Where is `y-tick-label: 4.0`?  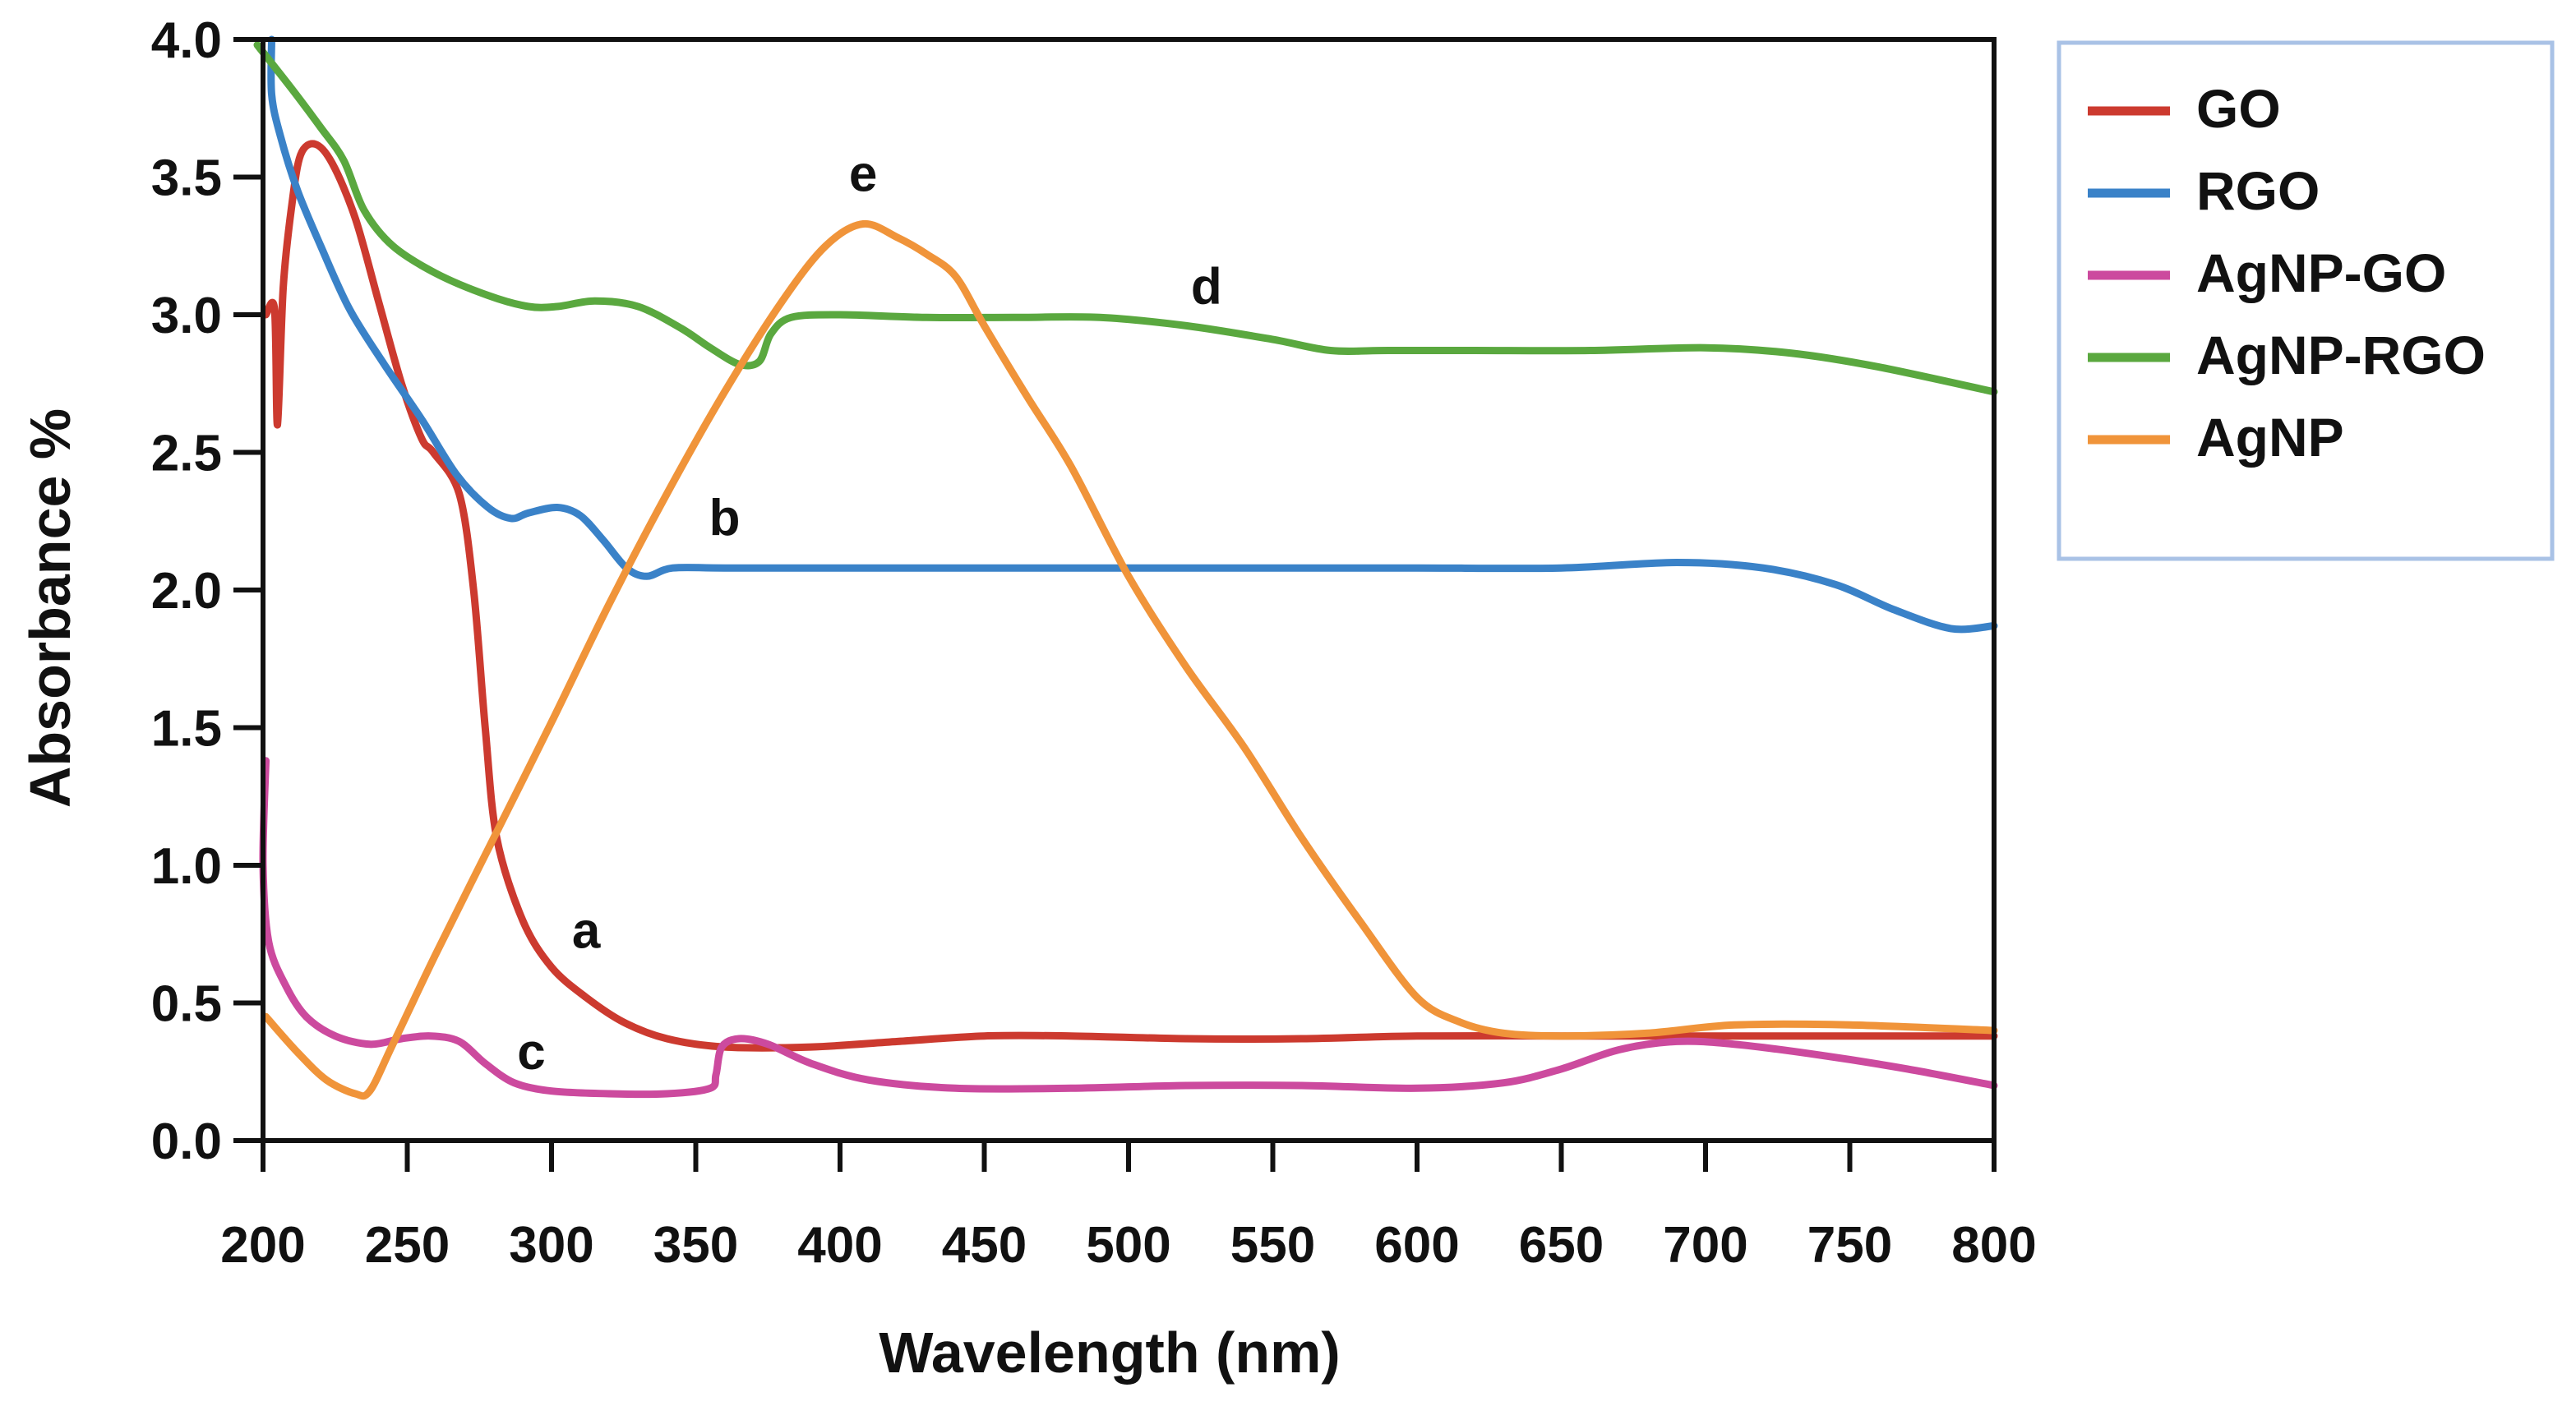 y-tick-label: 4.0 is located at coordinates (187, 40).